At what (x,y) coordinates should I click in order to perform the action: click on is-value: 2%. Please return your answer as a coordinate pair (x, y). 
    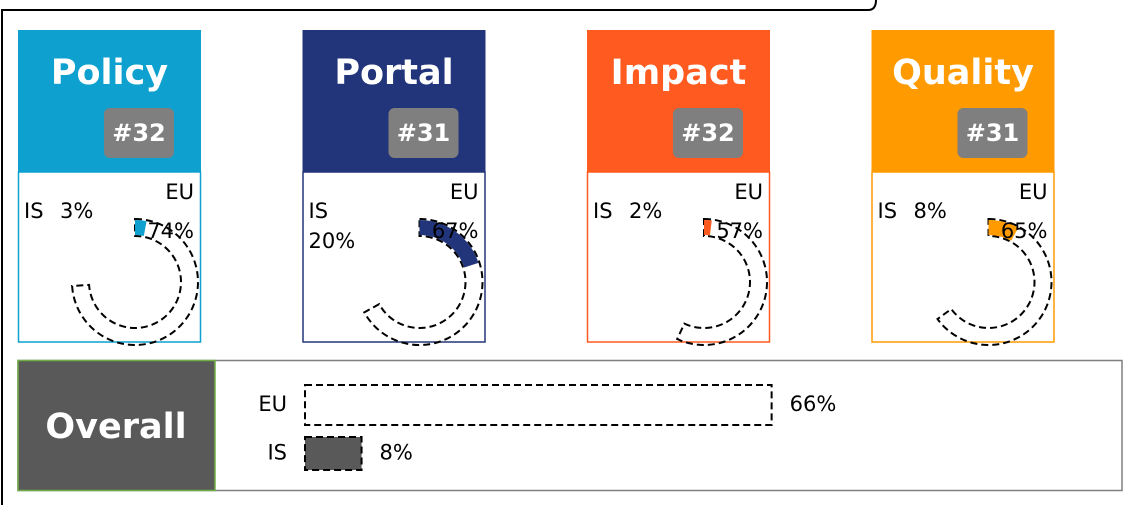
    Looking at the image, I should click on (645, 211).